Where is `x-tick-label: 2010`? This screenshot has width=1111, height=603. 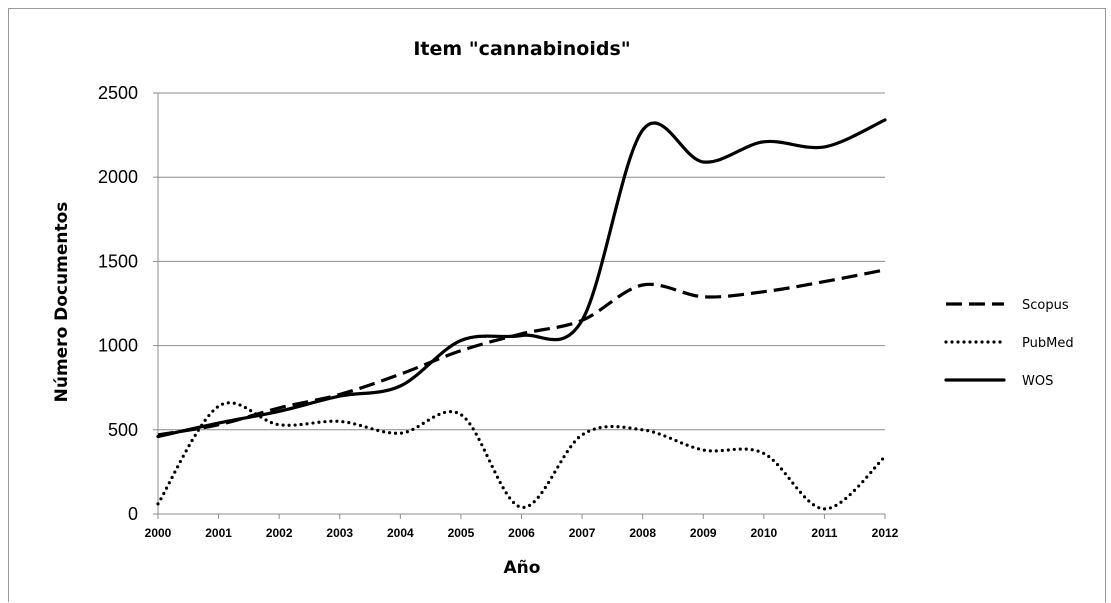
x-tick-label: 2010 is located at coordinates (763, 533).